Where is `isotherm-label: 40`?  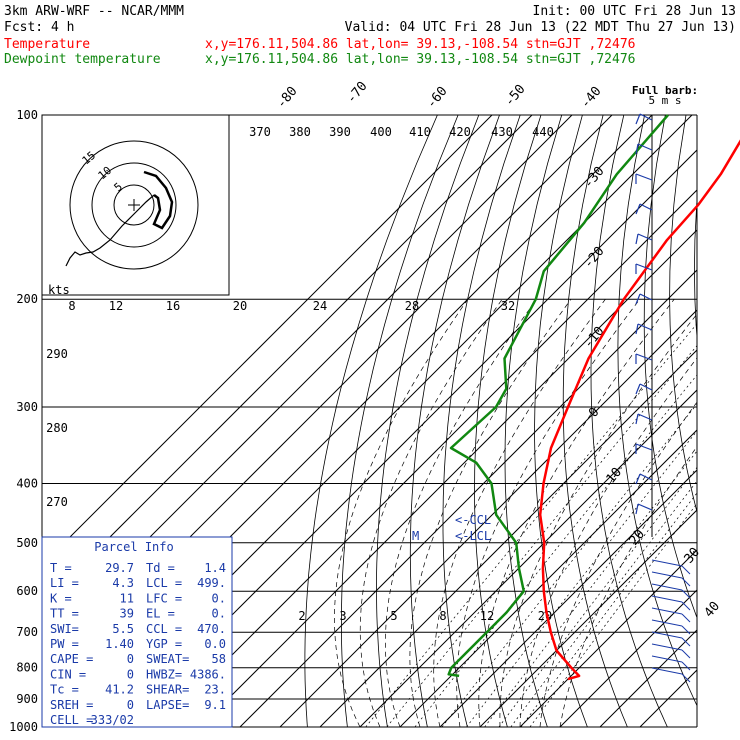
isotherm-label: 40 is located at coordinates (713, 610).